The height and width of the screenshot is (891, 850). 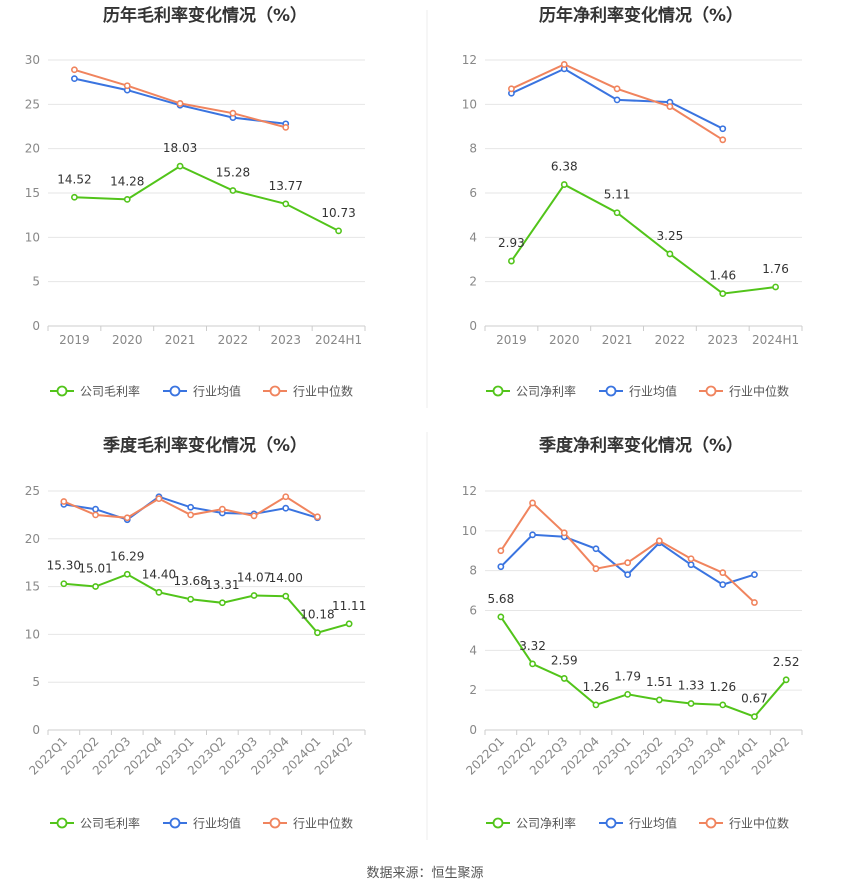 I want to click on data-label: 6.38, so click(x=564, y=167).